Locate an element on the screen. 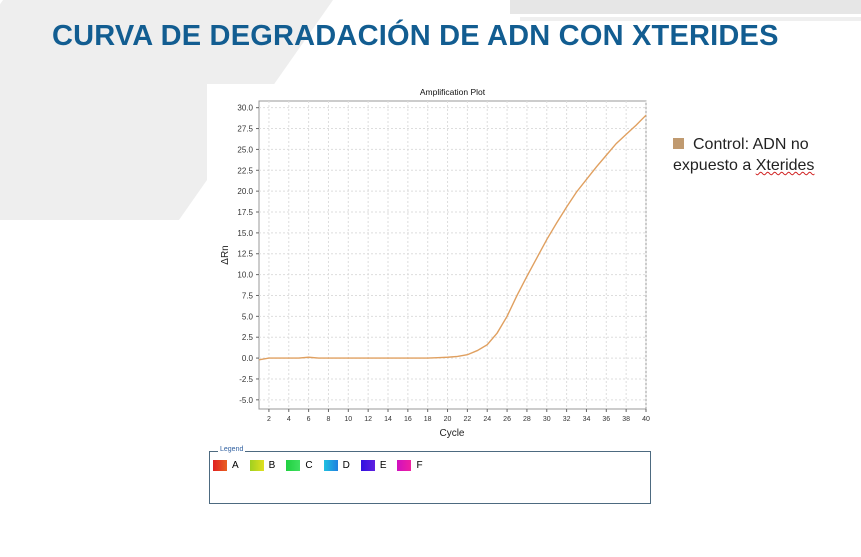 This screenshot has height=557, width=861. legend-label: B is located at coordinates (272, 465).